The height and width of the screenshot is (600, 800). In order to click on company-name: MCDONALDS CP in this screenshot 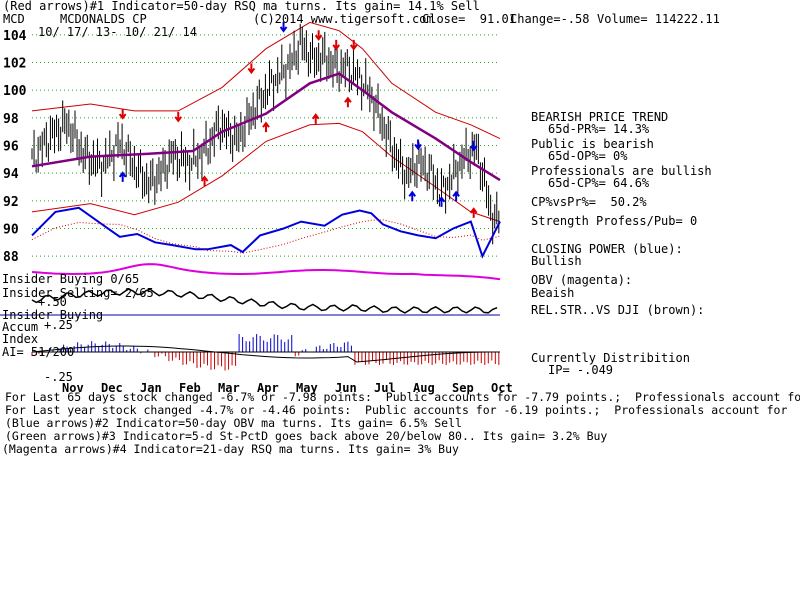, I will do `click(103, 19)`.